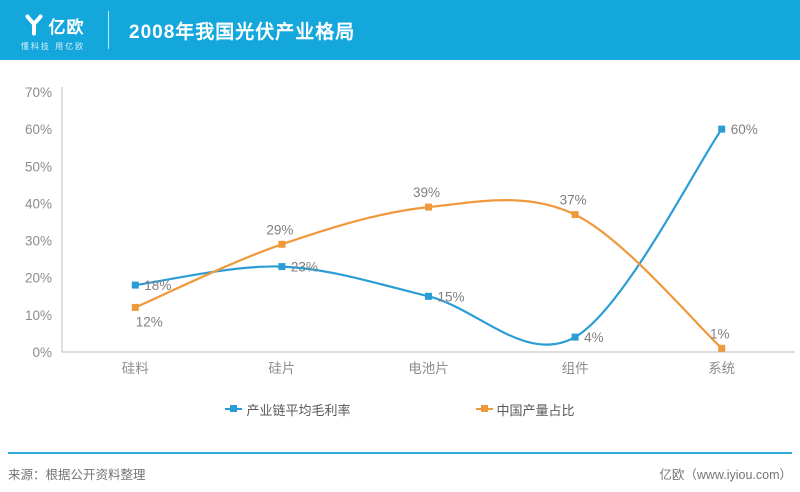 This screenshot has height=492, width=800. Describe the element at coordinates (428, 368) in the screenshot. I see `x-axis-label: 电池片` at that location.